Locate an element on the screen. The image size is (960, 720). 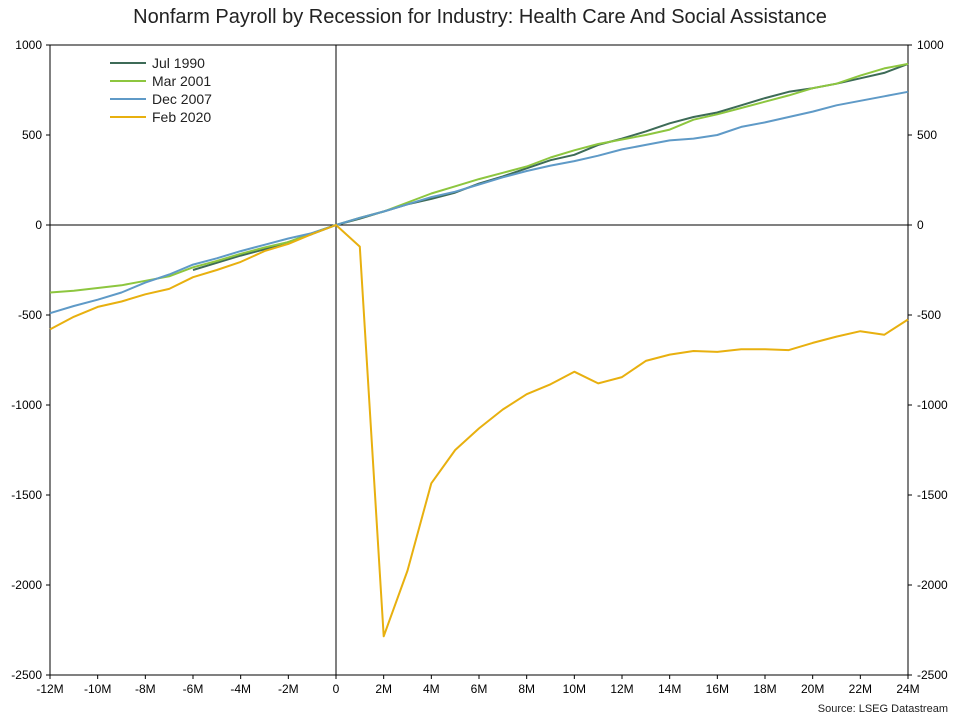
x-tick-label: -10M is located at coordinates (97, 689).